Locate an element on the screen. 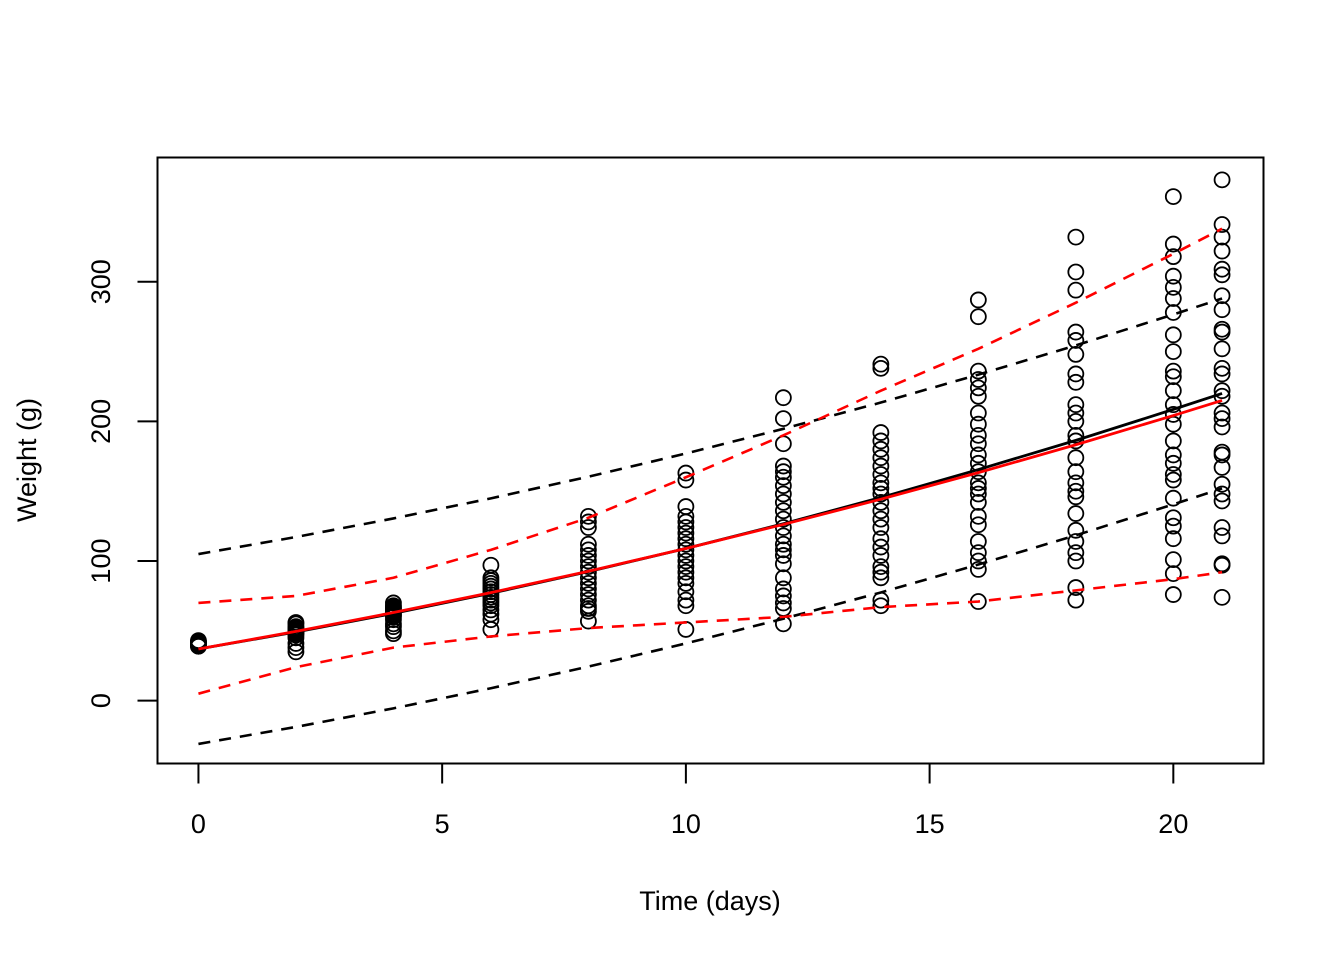 The height and width of the screenshot is (960, 1344). x-tick-label: 0 is located at coordinates (198, 824).